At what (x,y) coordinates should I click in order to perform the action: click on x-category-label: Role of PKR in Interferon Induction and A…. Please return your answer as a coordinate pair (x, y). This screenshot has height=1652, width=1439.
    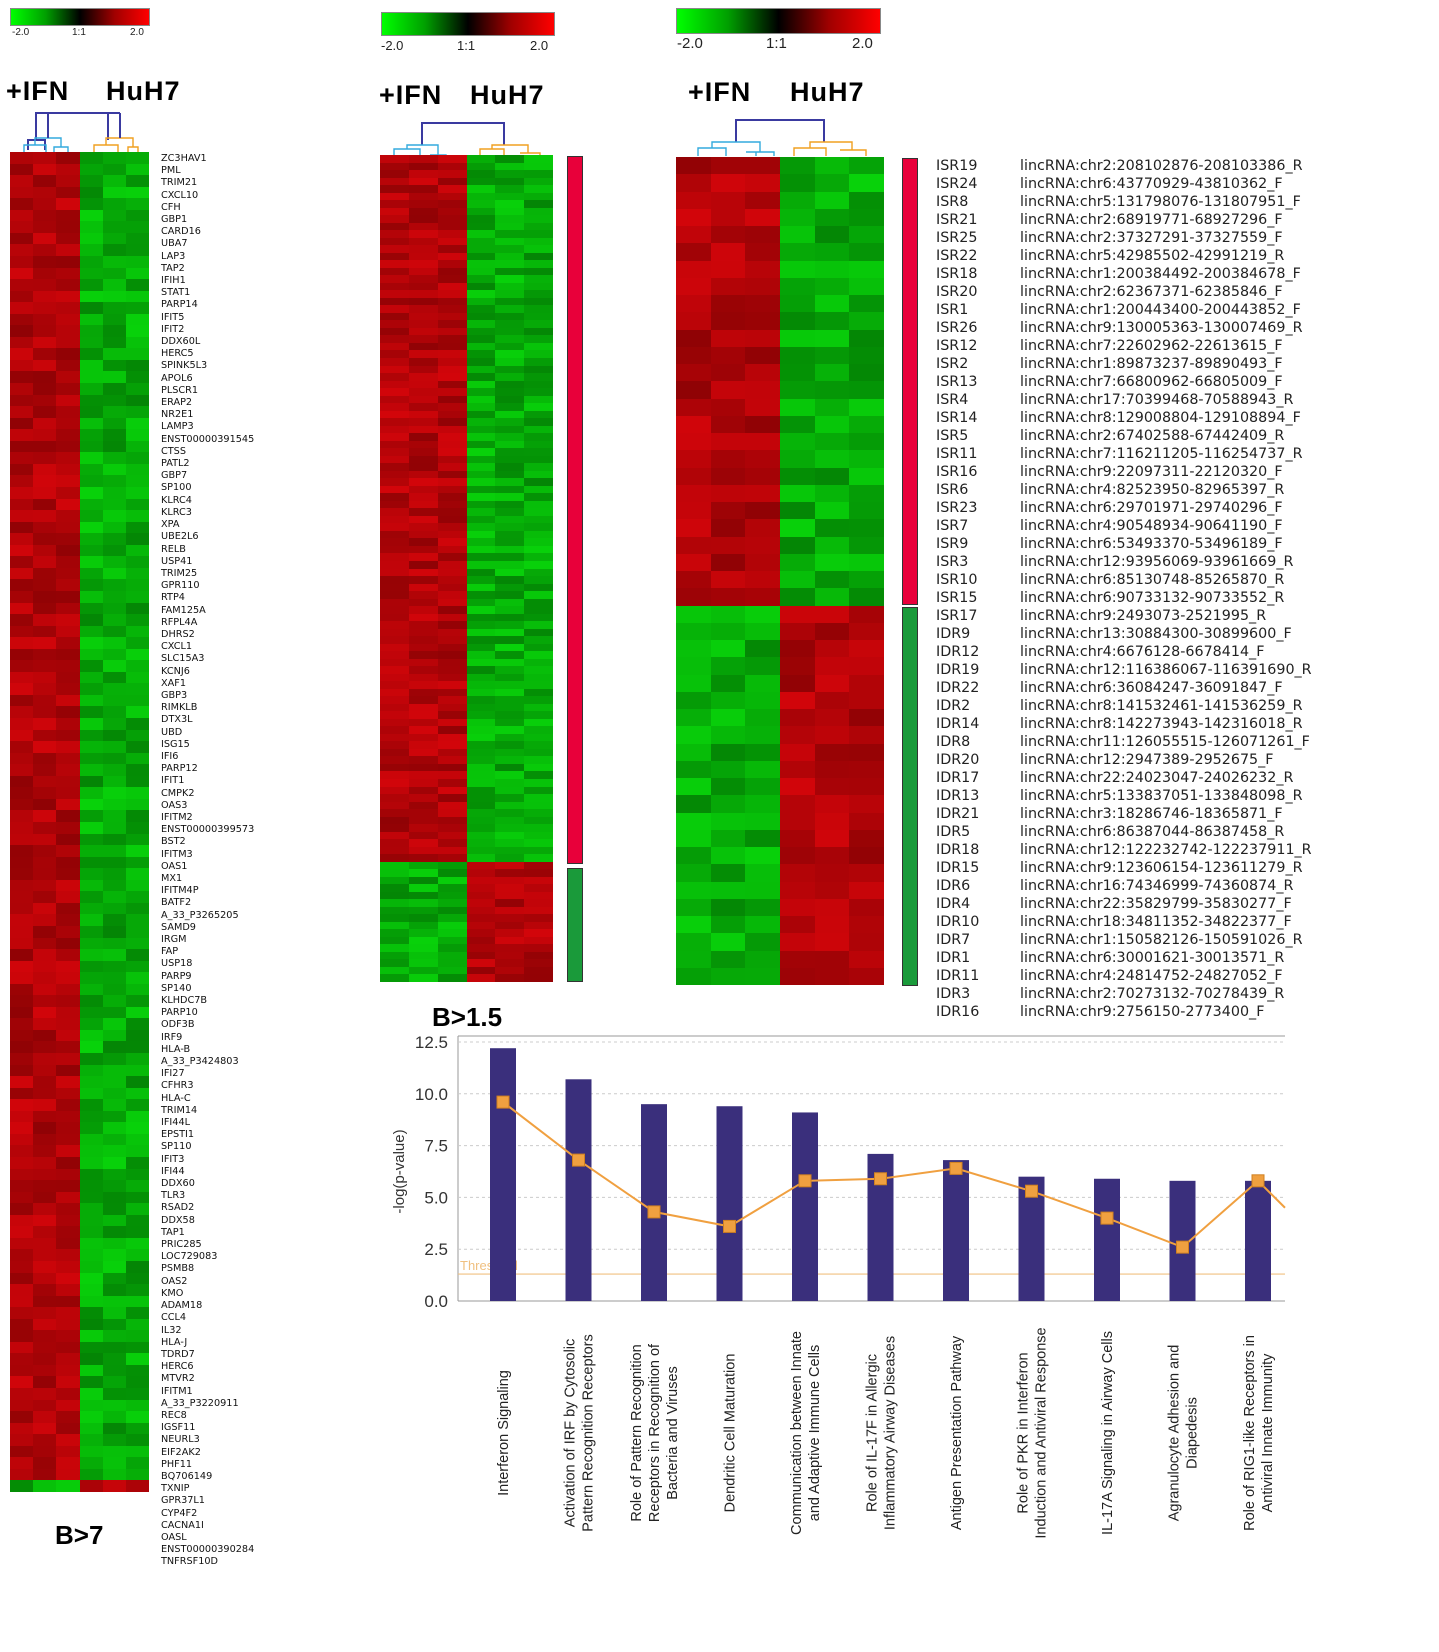
    Looking at the image, I should click on (1033, 1432).